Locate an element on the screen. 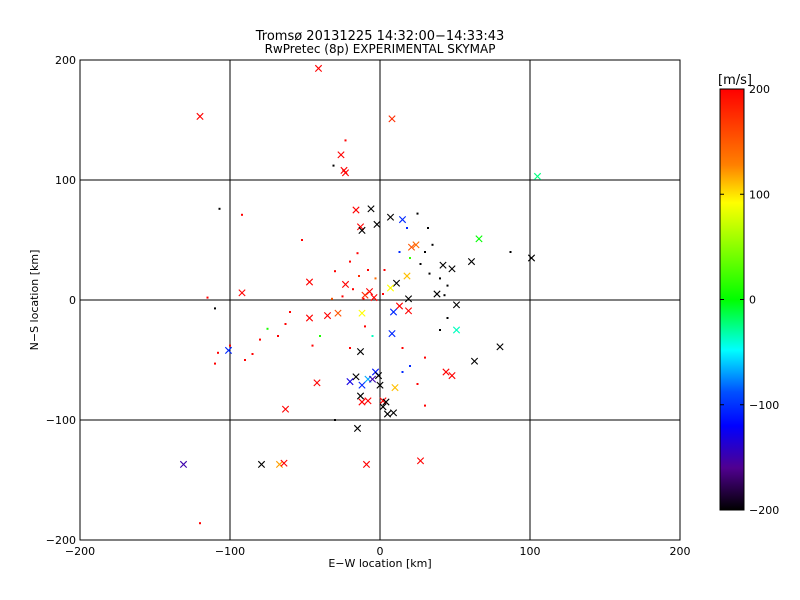  colorbar-ticks: 200 100 0 −100 −200 is located at coordinates (749, 300).